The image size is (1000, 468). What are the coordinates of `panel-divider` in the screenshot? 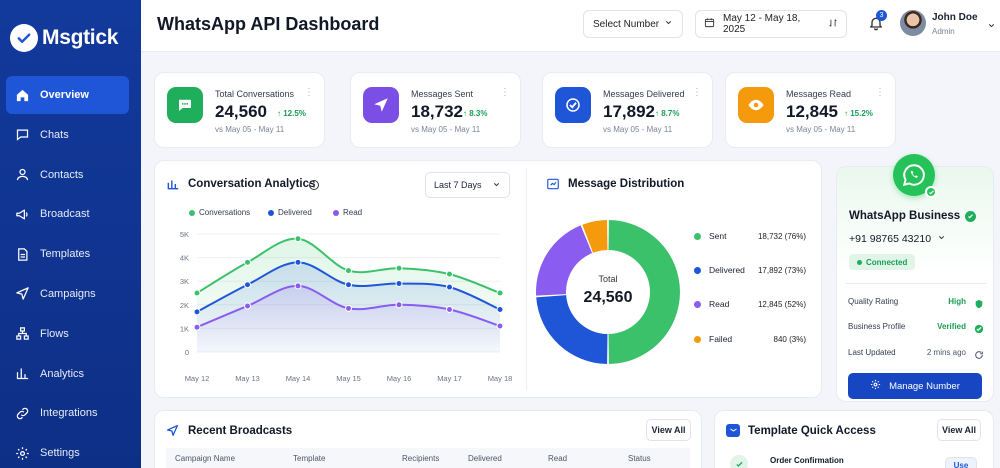 It's located at (526, 279).